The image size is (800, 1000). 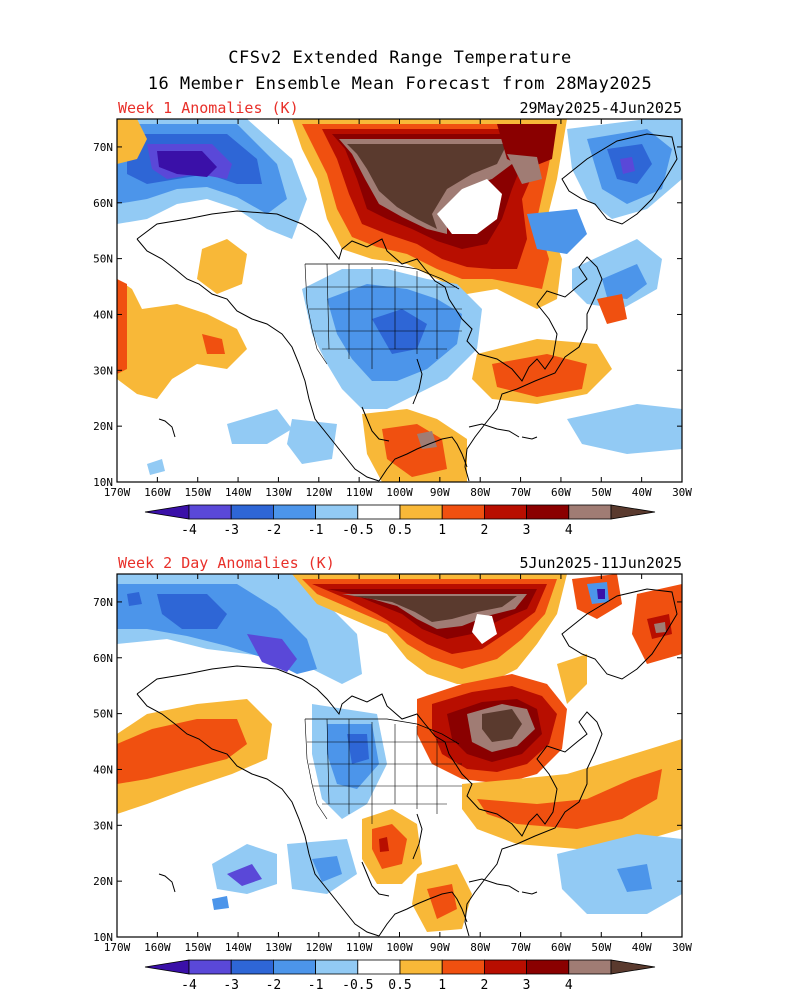 What do you see at coordinates (484, 985) in the screenshot?
I see `week2-colorbar-label: 2` at bounding box center [484, 985].